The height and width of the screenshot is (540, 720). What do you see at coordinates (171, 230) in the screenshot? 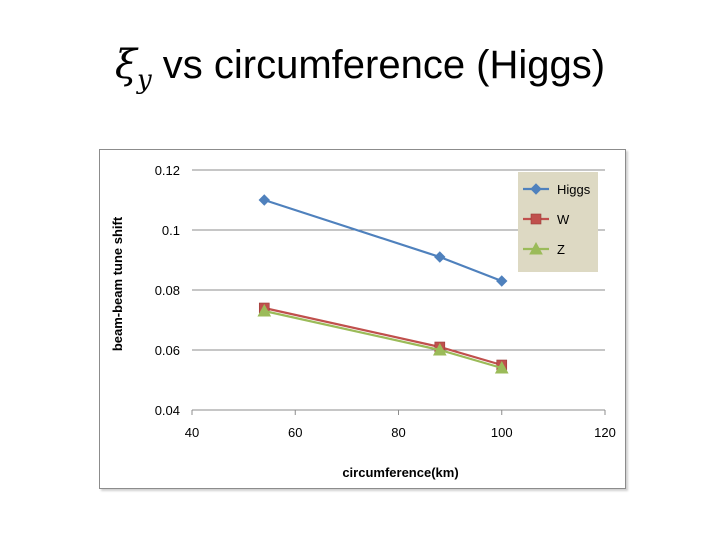
I see `y-tick-label: 0.1` at bounding box center [171, 230].